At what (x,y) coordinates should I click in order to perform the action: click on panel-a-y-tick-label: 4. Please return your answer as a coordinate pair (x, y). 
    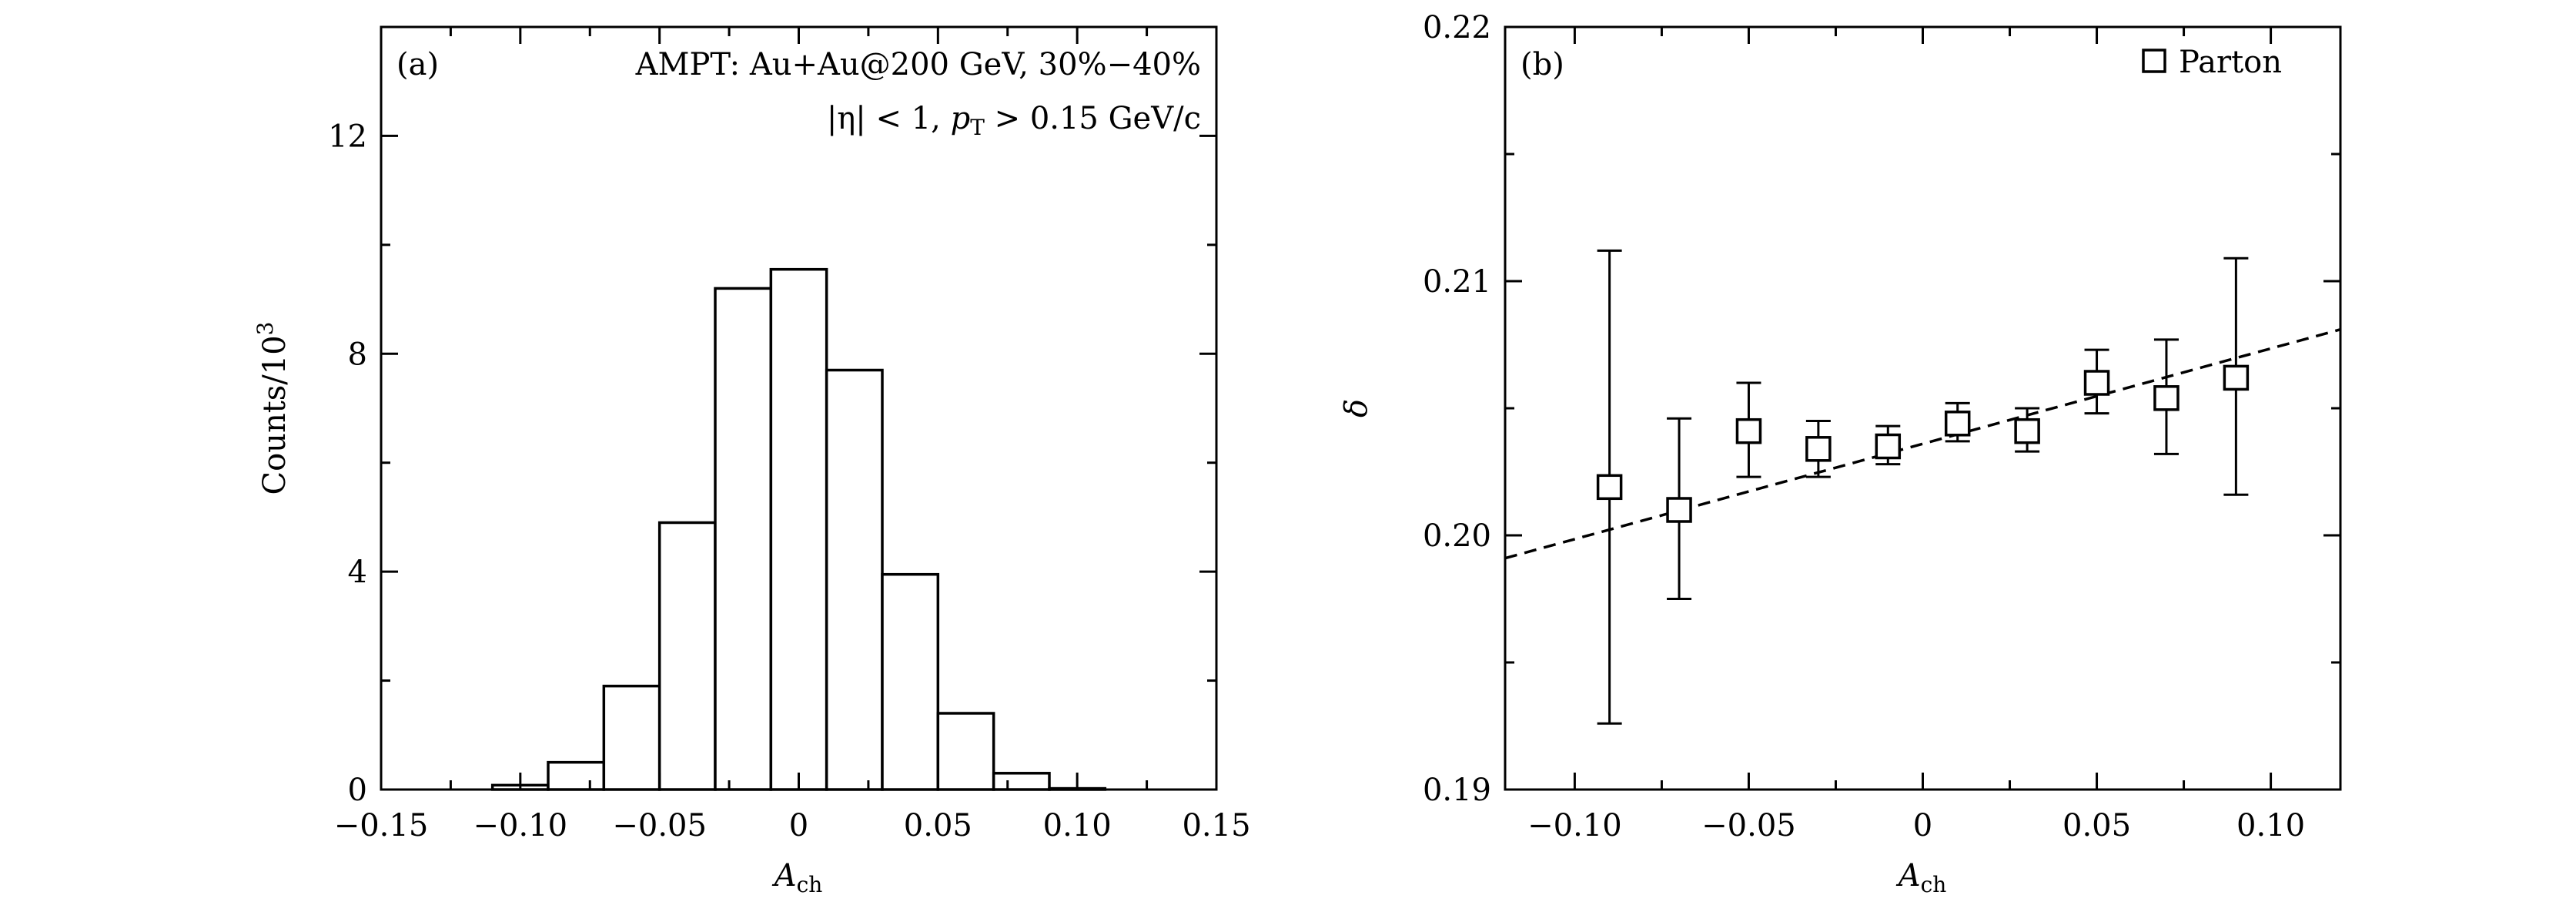
    Looking at the image, I should click on (358, 572).